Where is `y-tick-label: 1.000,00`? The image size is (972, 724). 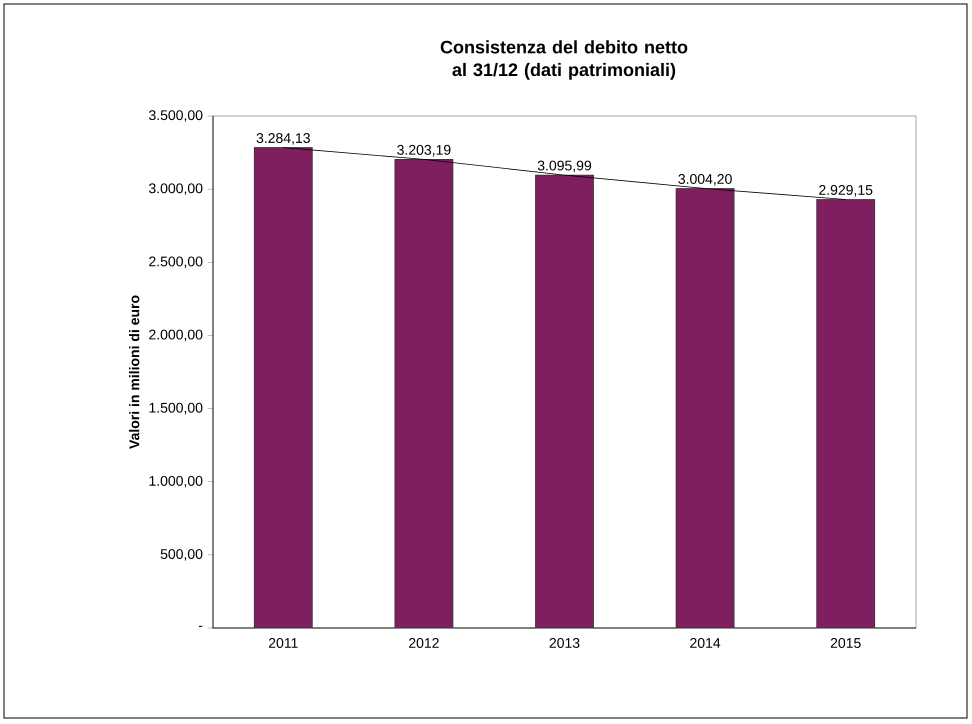 y-tick-label: 1.000,00 is located at coordinates (176, 482).